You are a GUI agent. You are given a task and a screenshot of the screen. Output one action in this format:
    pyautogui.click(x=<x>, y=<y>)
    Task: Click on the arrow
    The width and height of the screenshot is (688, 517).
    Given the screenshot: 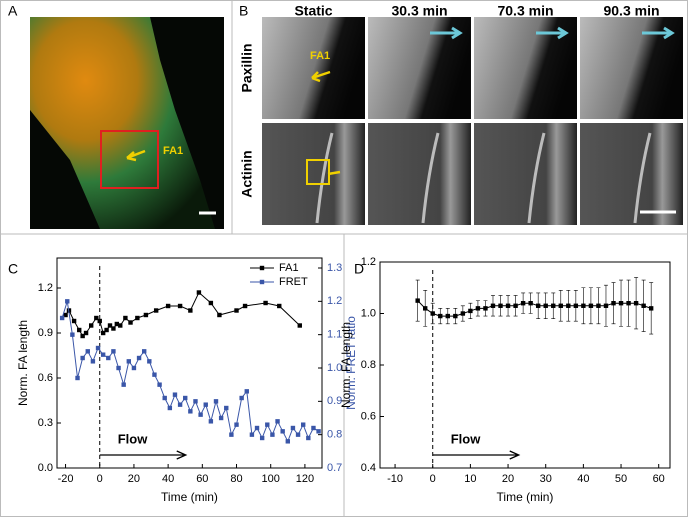 What is the action you would take?
    pyautogui.click(x=334, y=173)
    